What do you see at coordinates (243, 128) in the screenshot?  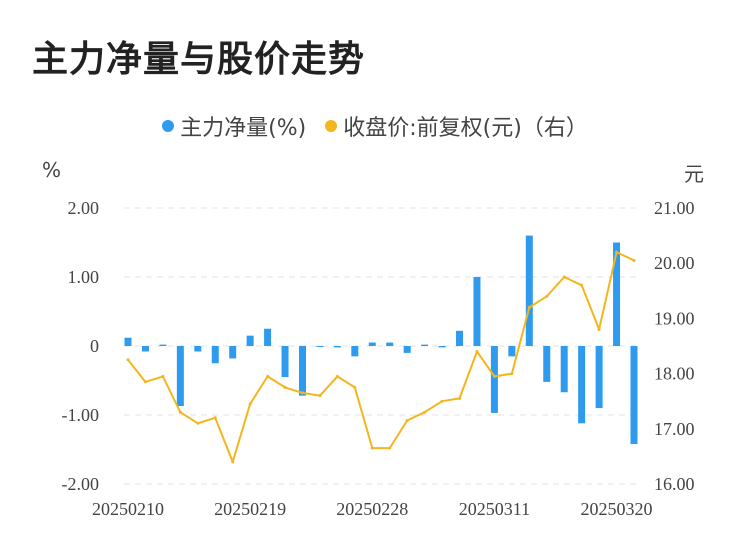 I see `legend-label-net-volume: 主力净量(%)` at bounding box center [243, 128].